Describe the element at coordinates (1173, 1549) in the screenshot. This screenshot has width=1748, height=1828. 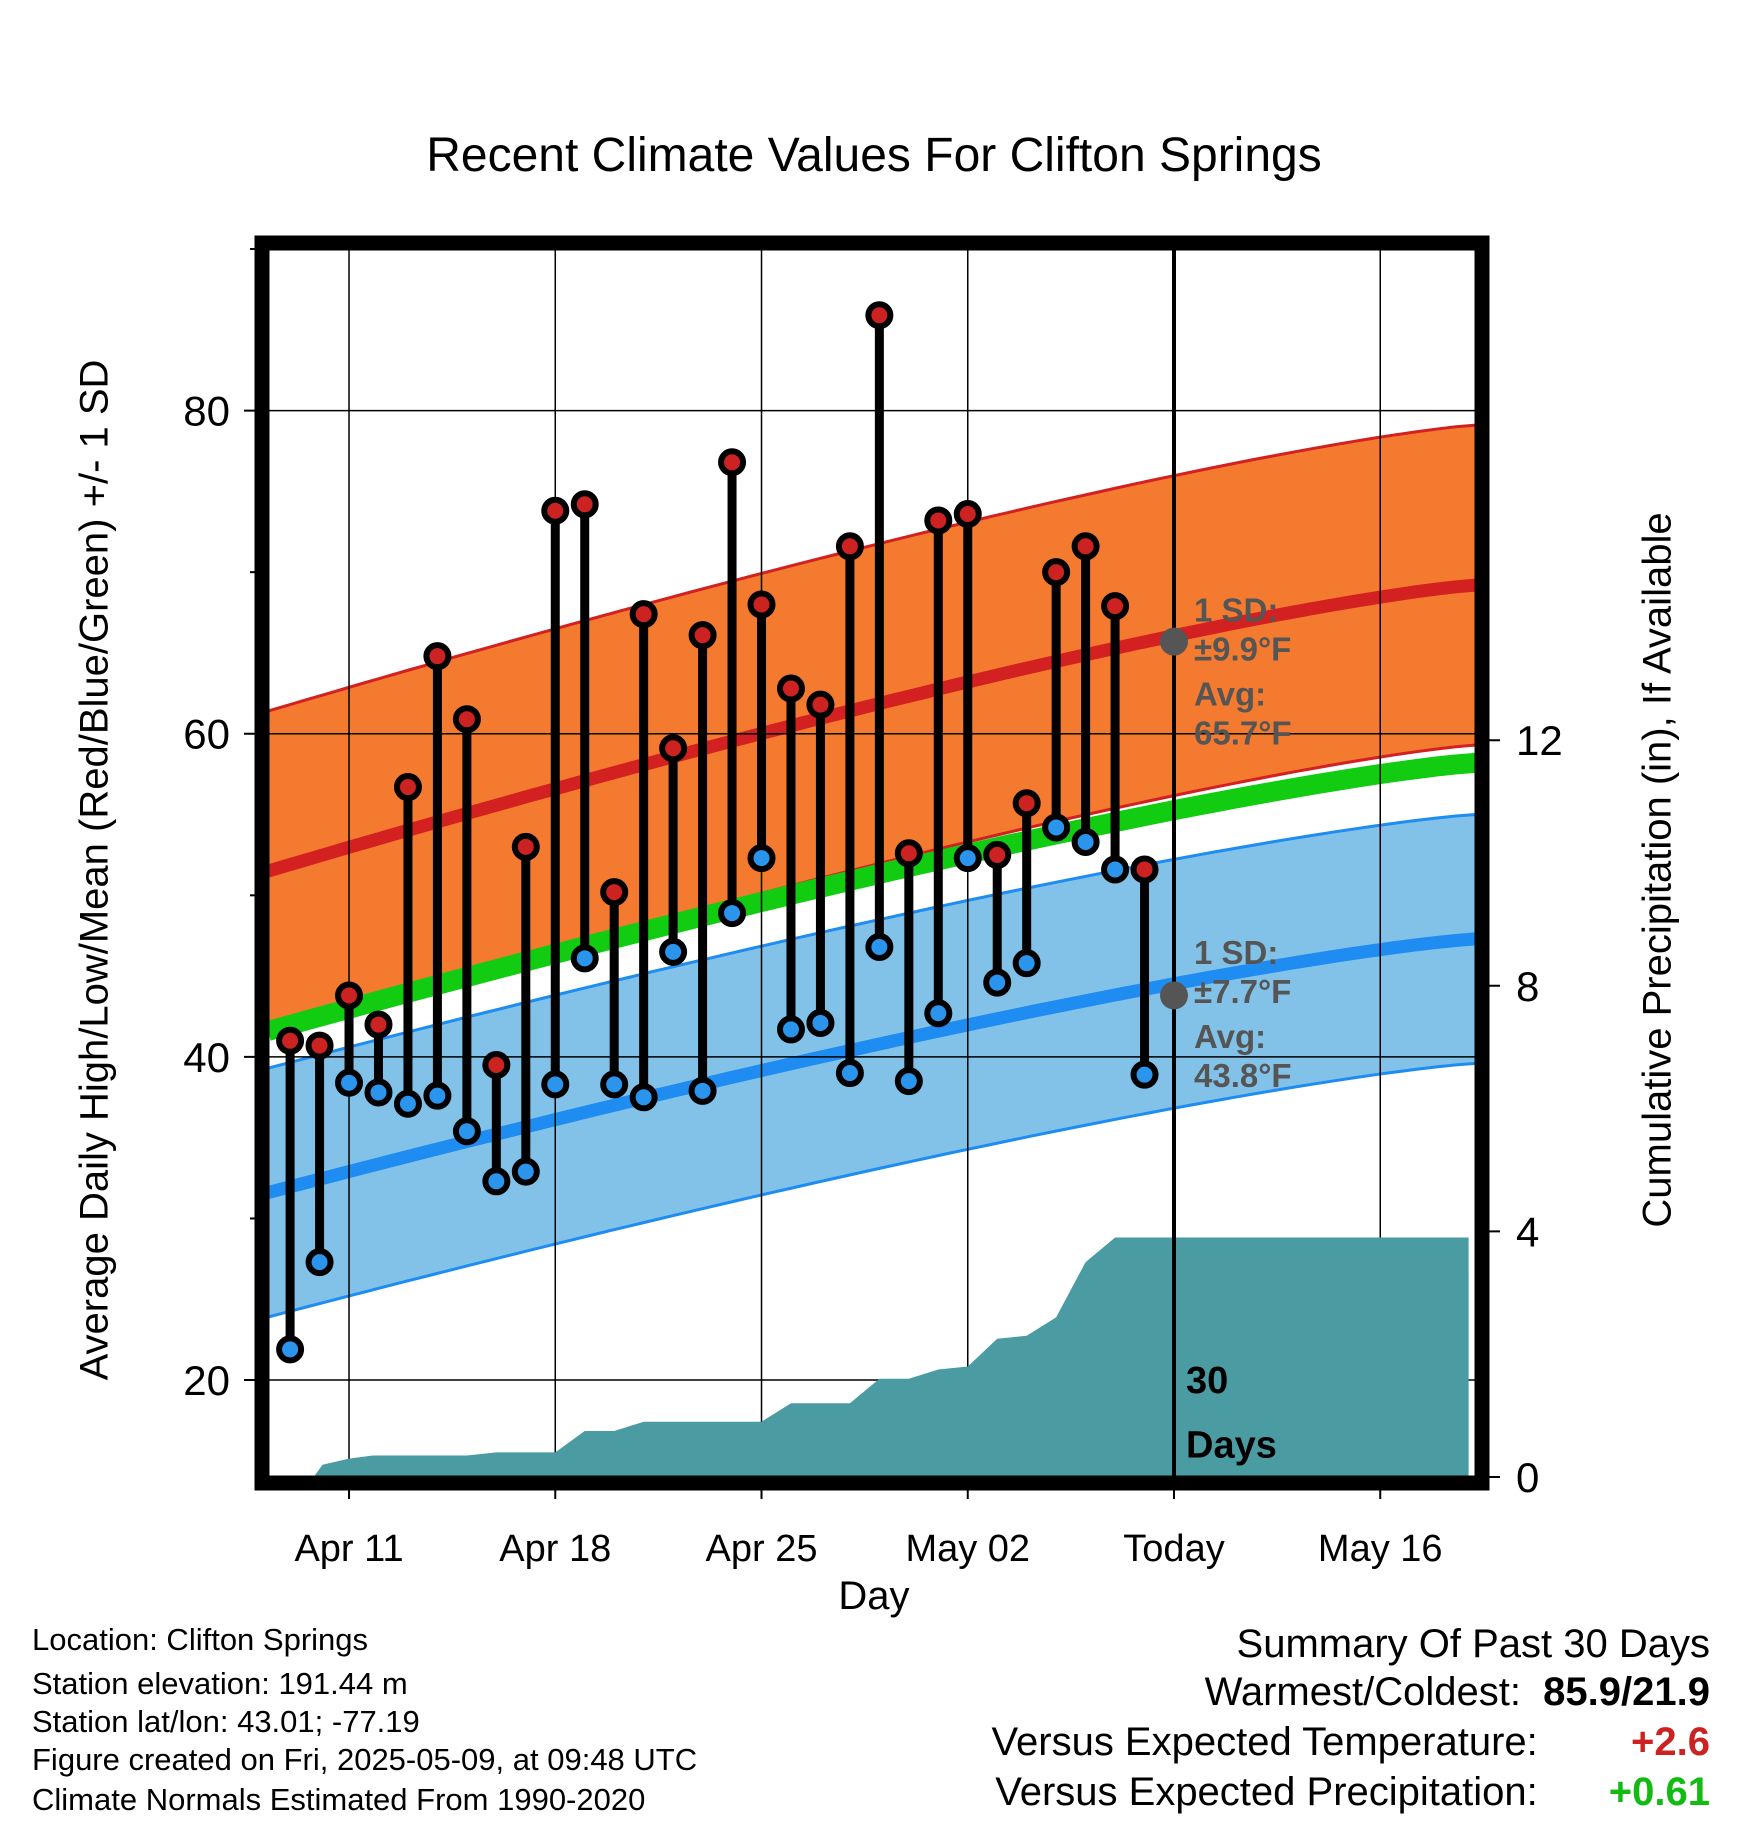
I see `x-tick-label: Today` at that location.